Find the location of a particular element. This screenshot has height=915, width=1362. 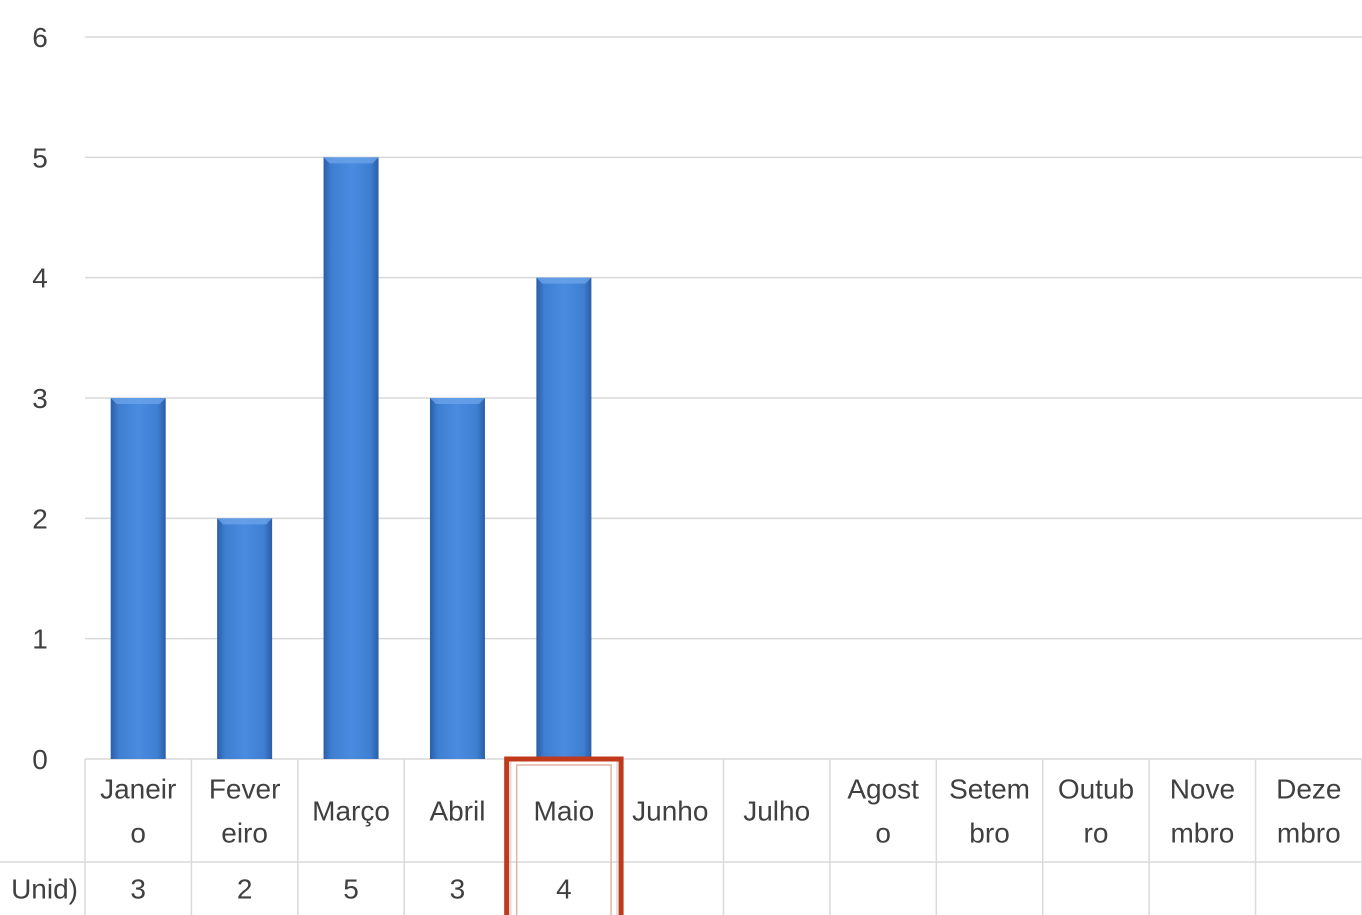

y-tick-label: 3 is located at coordinates (40, 398).